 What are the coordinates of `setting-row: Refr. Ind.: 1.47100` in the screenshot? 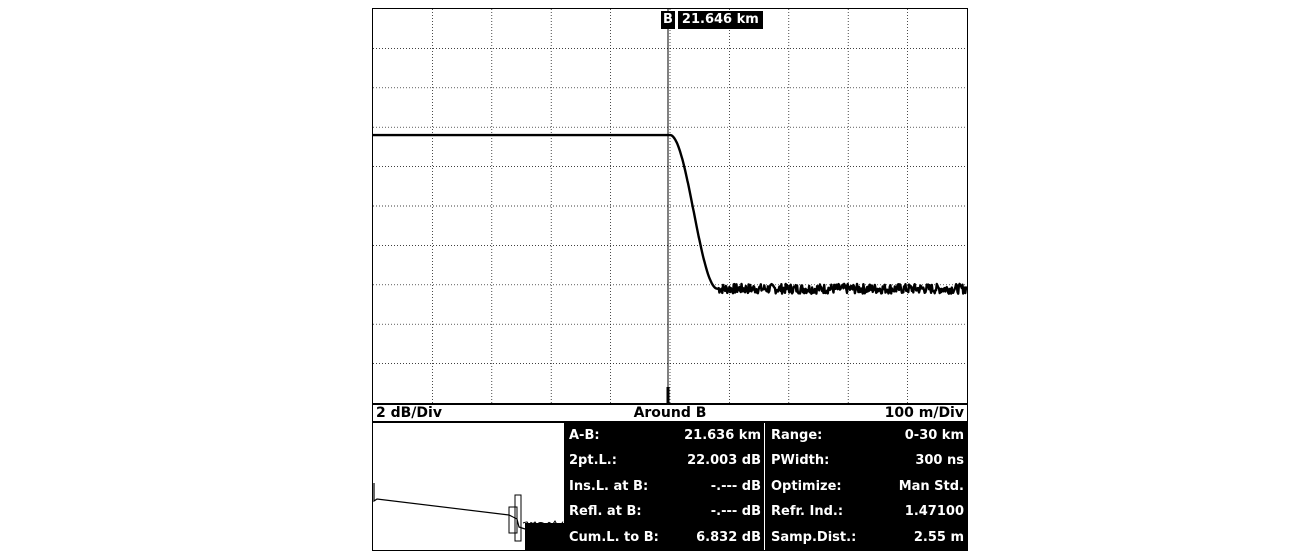 It's located at (866, 511).